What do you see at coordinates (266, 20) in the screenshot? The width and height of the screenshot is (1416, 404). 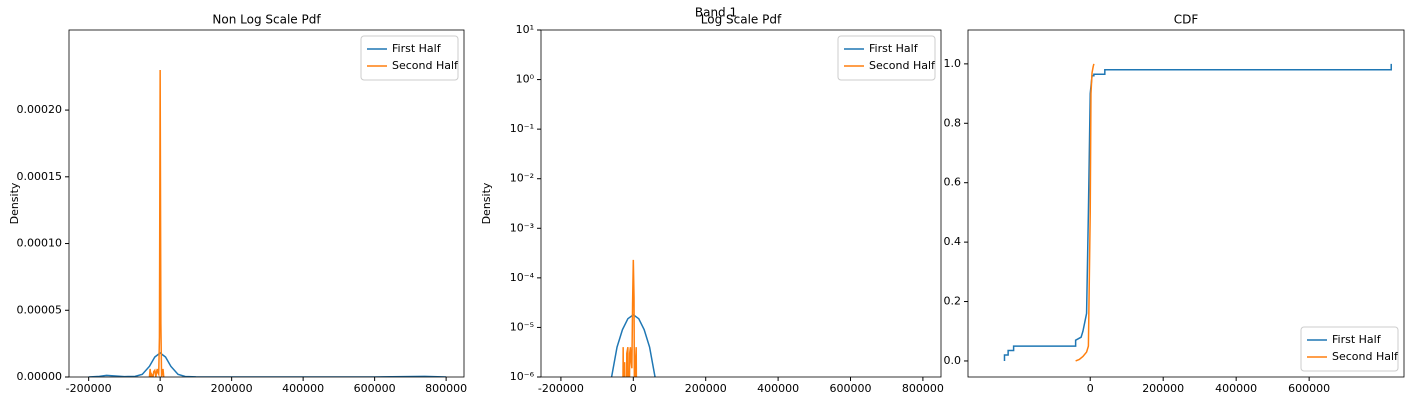 I see `subplot-title: Non Log Scale Pdf` at bounding box center [266, 20].